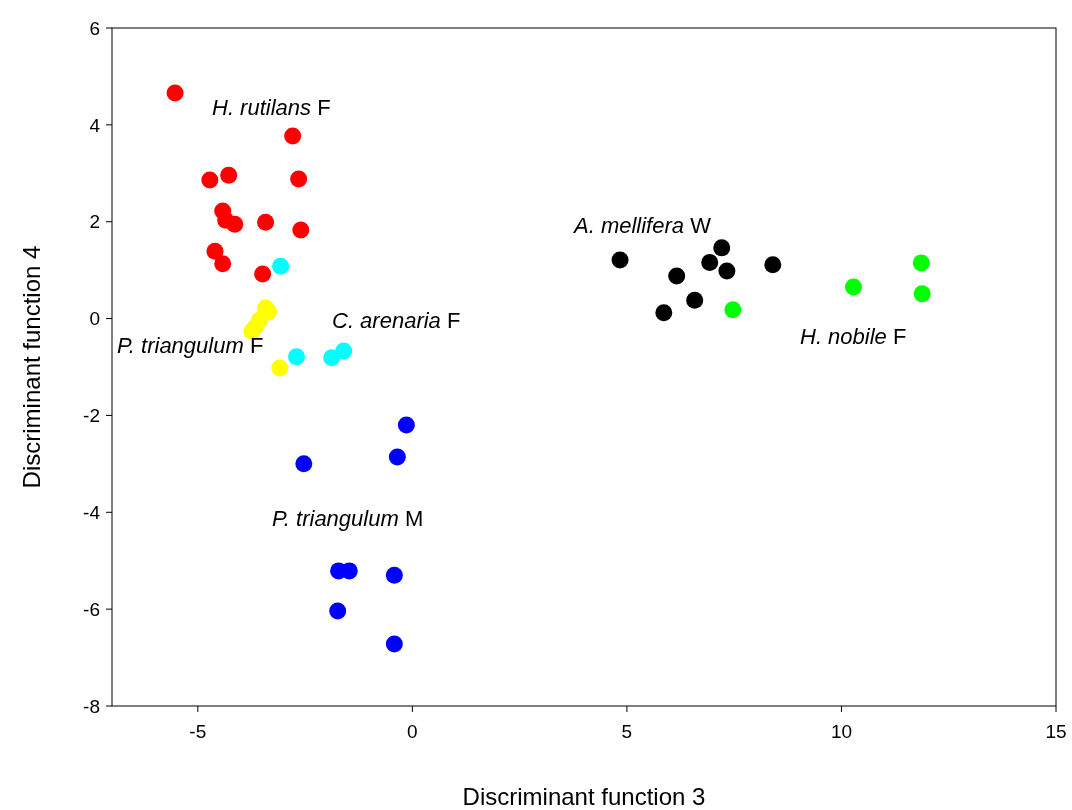 The width and height of the screenshot is (1072, 810). Describe the element at coordinates (841, 731) in the screenshot. I see `x-tick-label: 10` at that location.